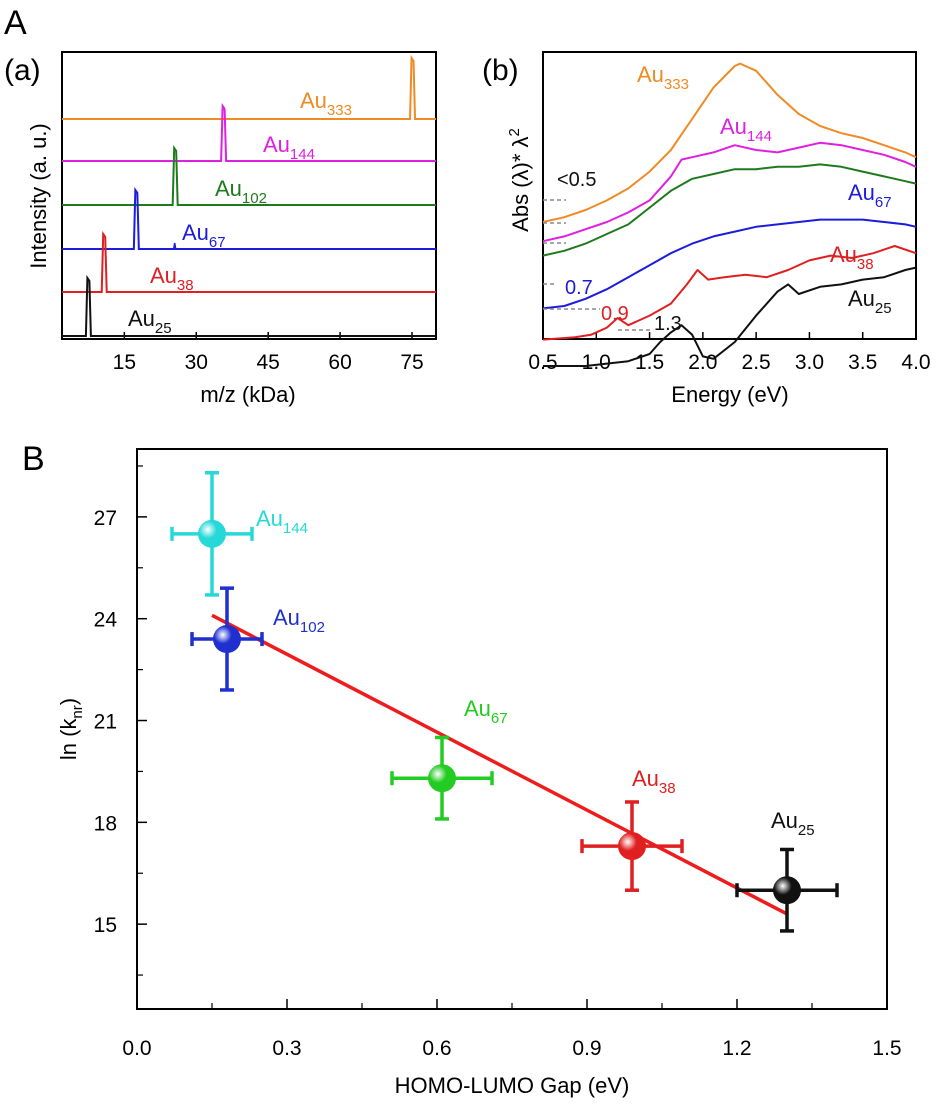 The height and width of the screenshot is (1109, 940). I want to click on data-point-label: Au144, so click(282, 521).